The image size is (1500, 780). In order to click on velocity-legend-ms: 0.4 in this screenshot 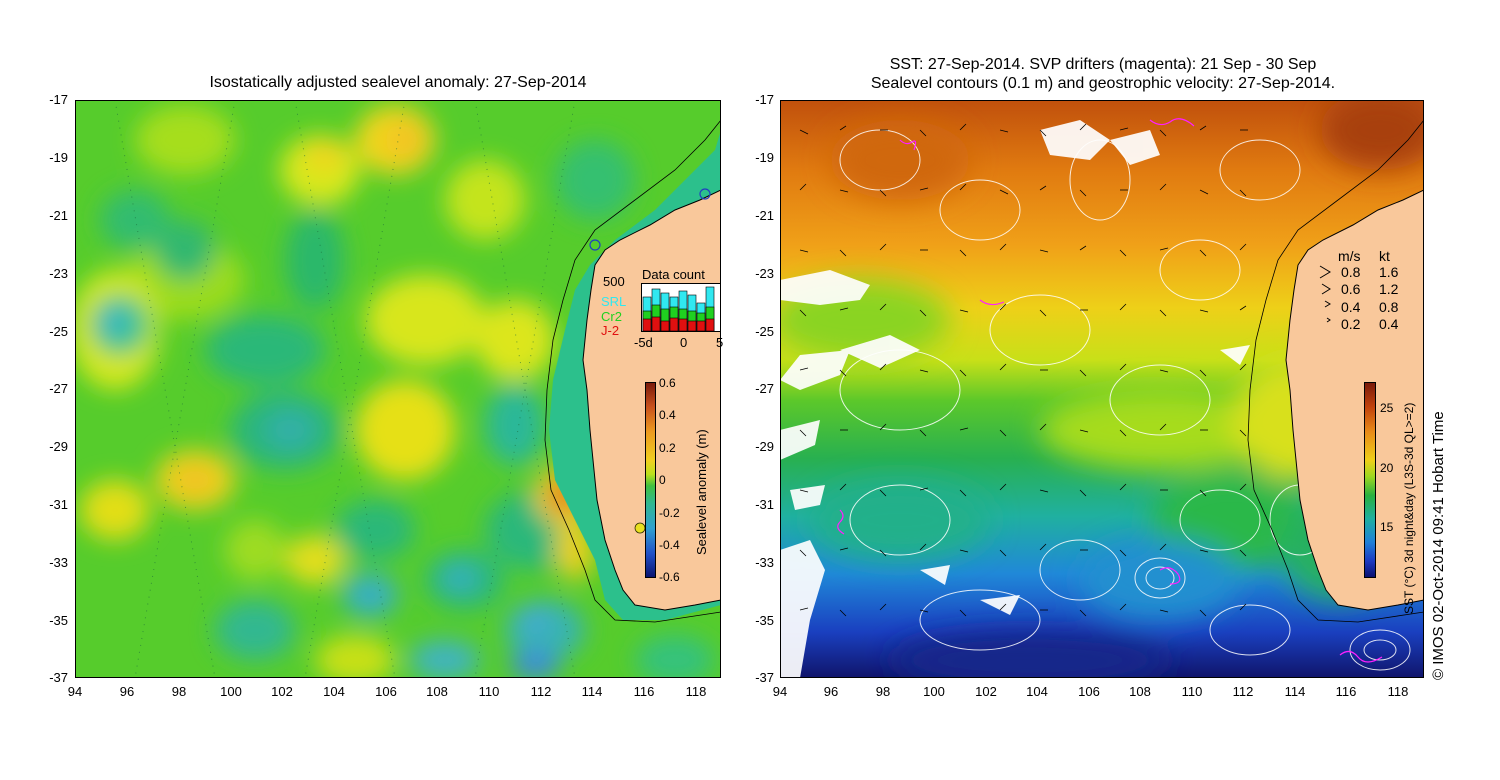, I will do `click(1351, 307)`.